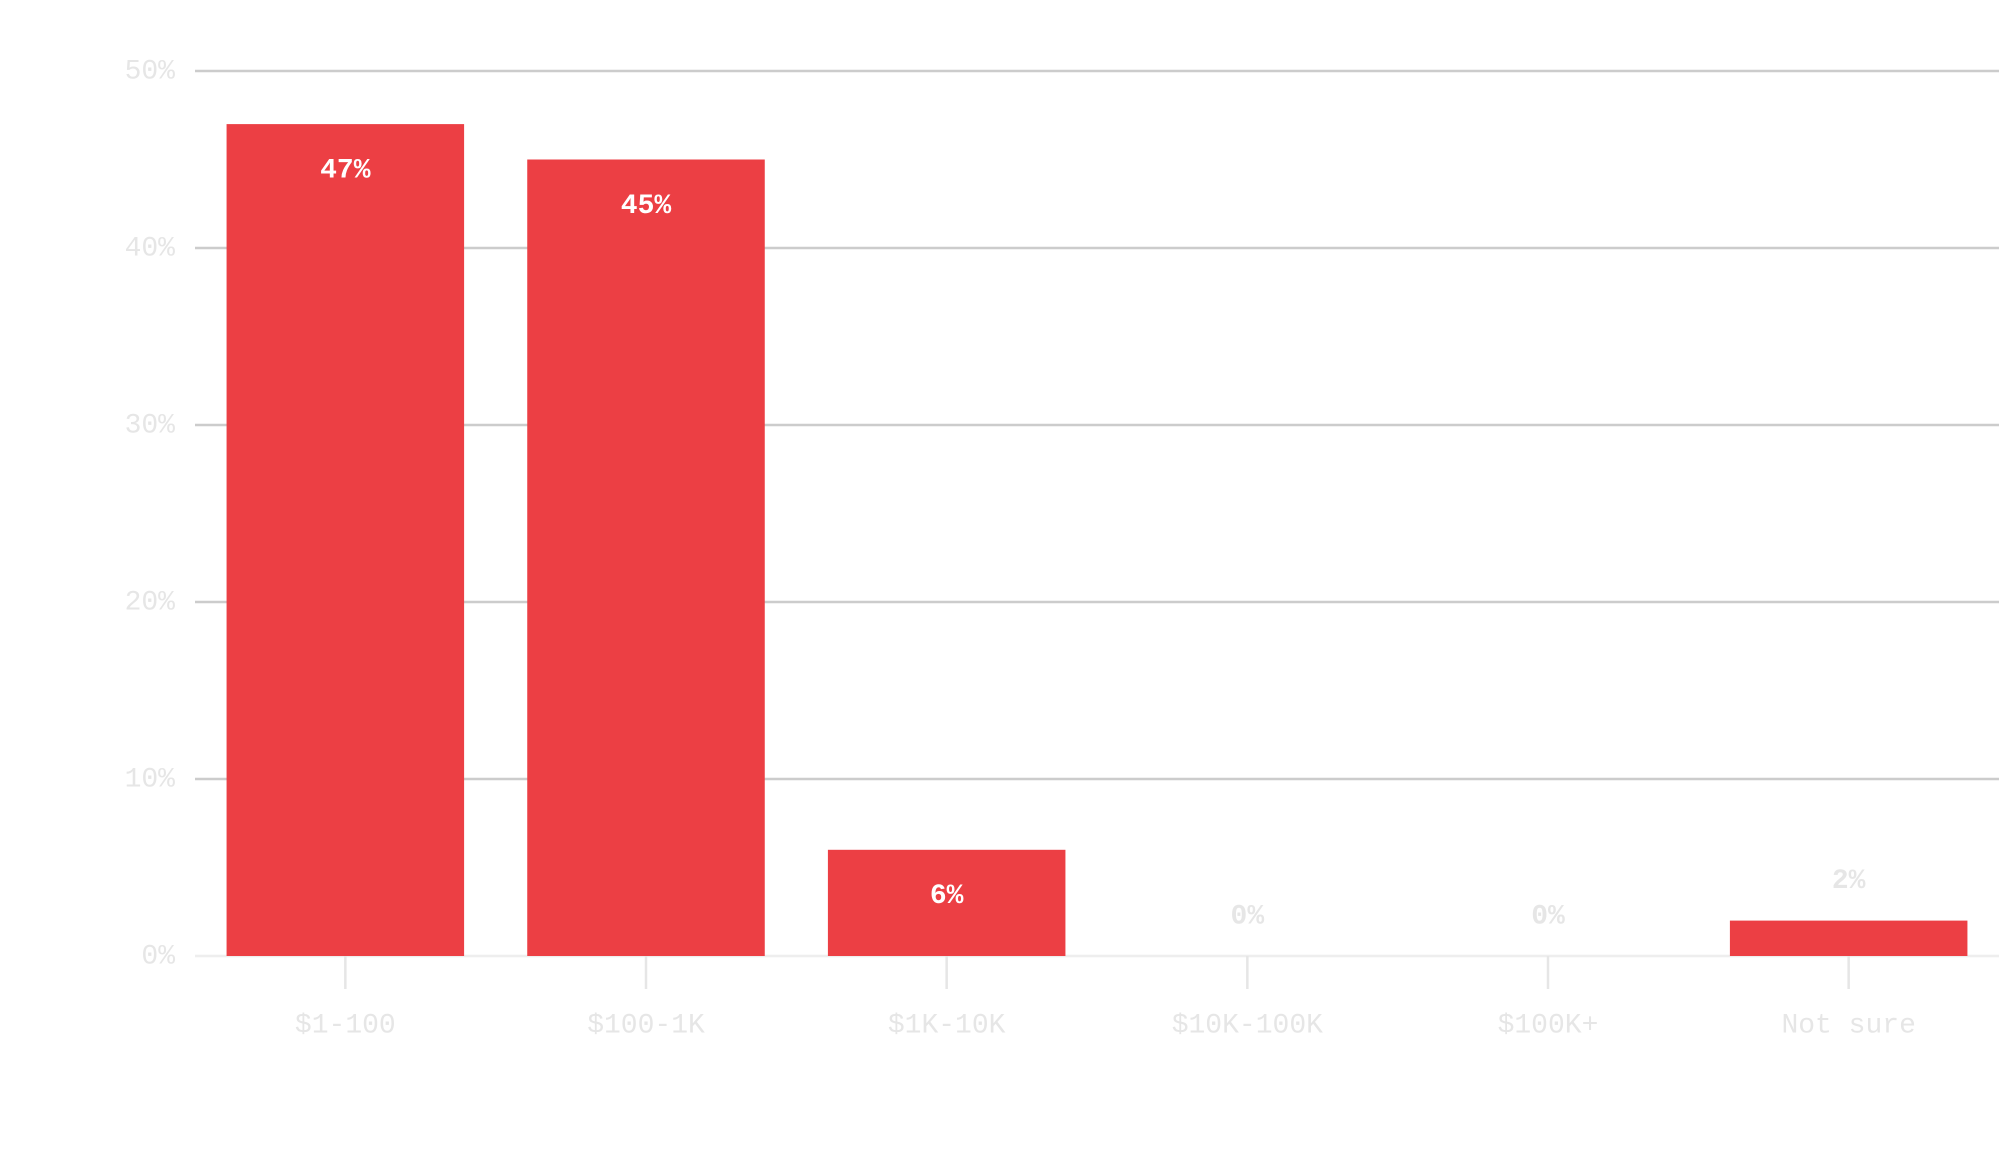 The width and height of the screenshot is (2004, 1152). Describe the element at coordinates (150, 71) in the screenshot. I see `y-tick-label: 50%` at that location.